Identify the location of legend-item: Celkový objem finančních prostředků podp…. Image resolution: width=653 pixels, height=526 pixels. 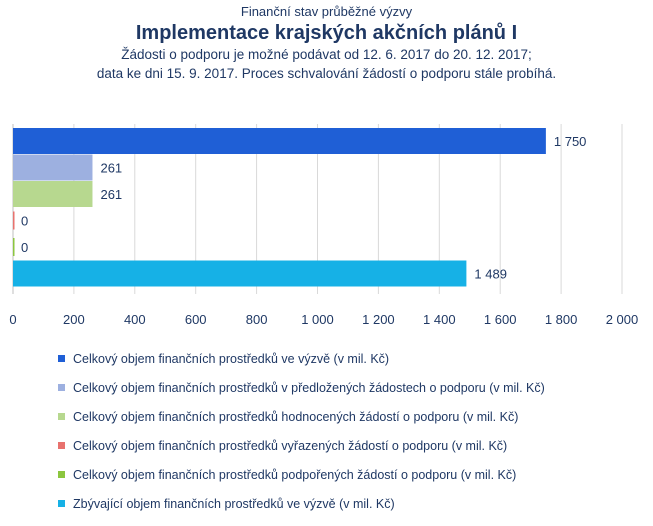
(301, 474).